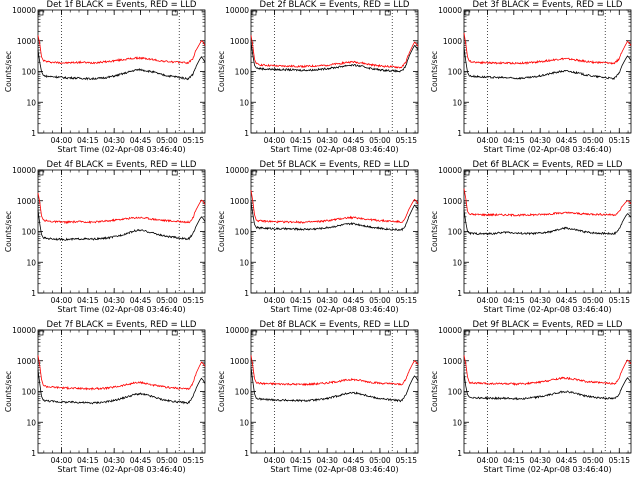 The width and height of the screenshot is (640, 480). What do you see at coordinates (122, 165) in the screenshot?
I see `chart-title: Det 4f BLACK = Events, RED = LLD` at bounding box center [122, 165].